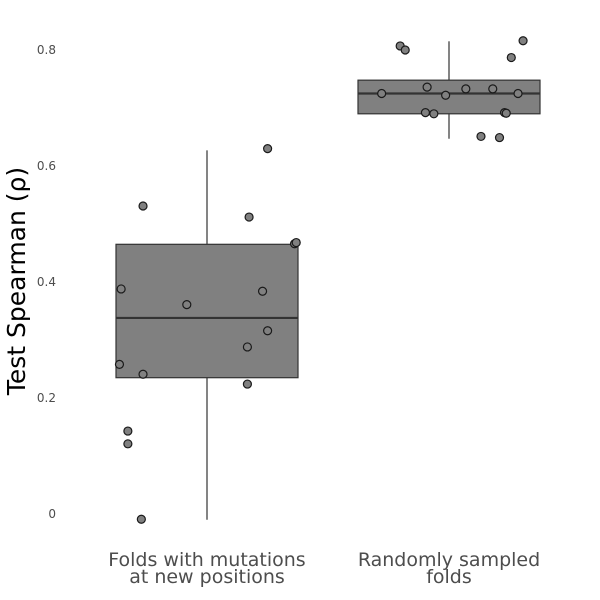 The width and height of the screenshot is (600, 600). What do you see at coordinates (449, 577) in the screenshot?
I see `x-category-label: folds` at bounding box center [449, 577].